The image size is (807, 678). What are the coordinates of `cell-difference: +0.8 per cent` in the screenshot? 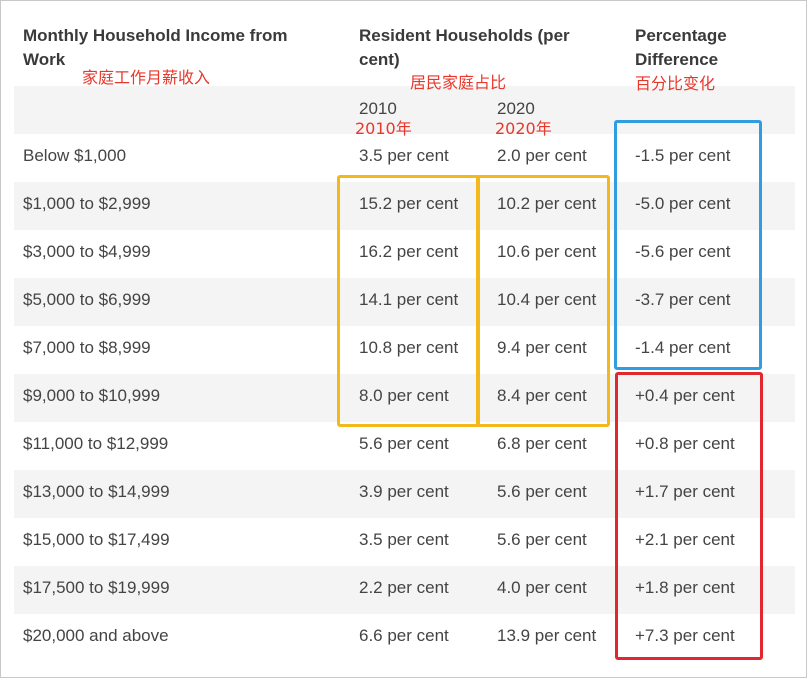 It's located at (685, 443).